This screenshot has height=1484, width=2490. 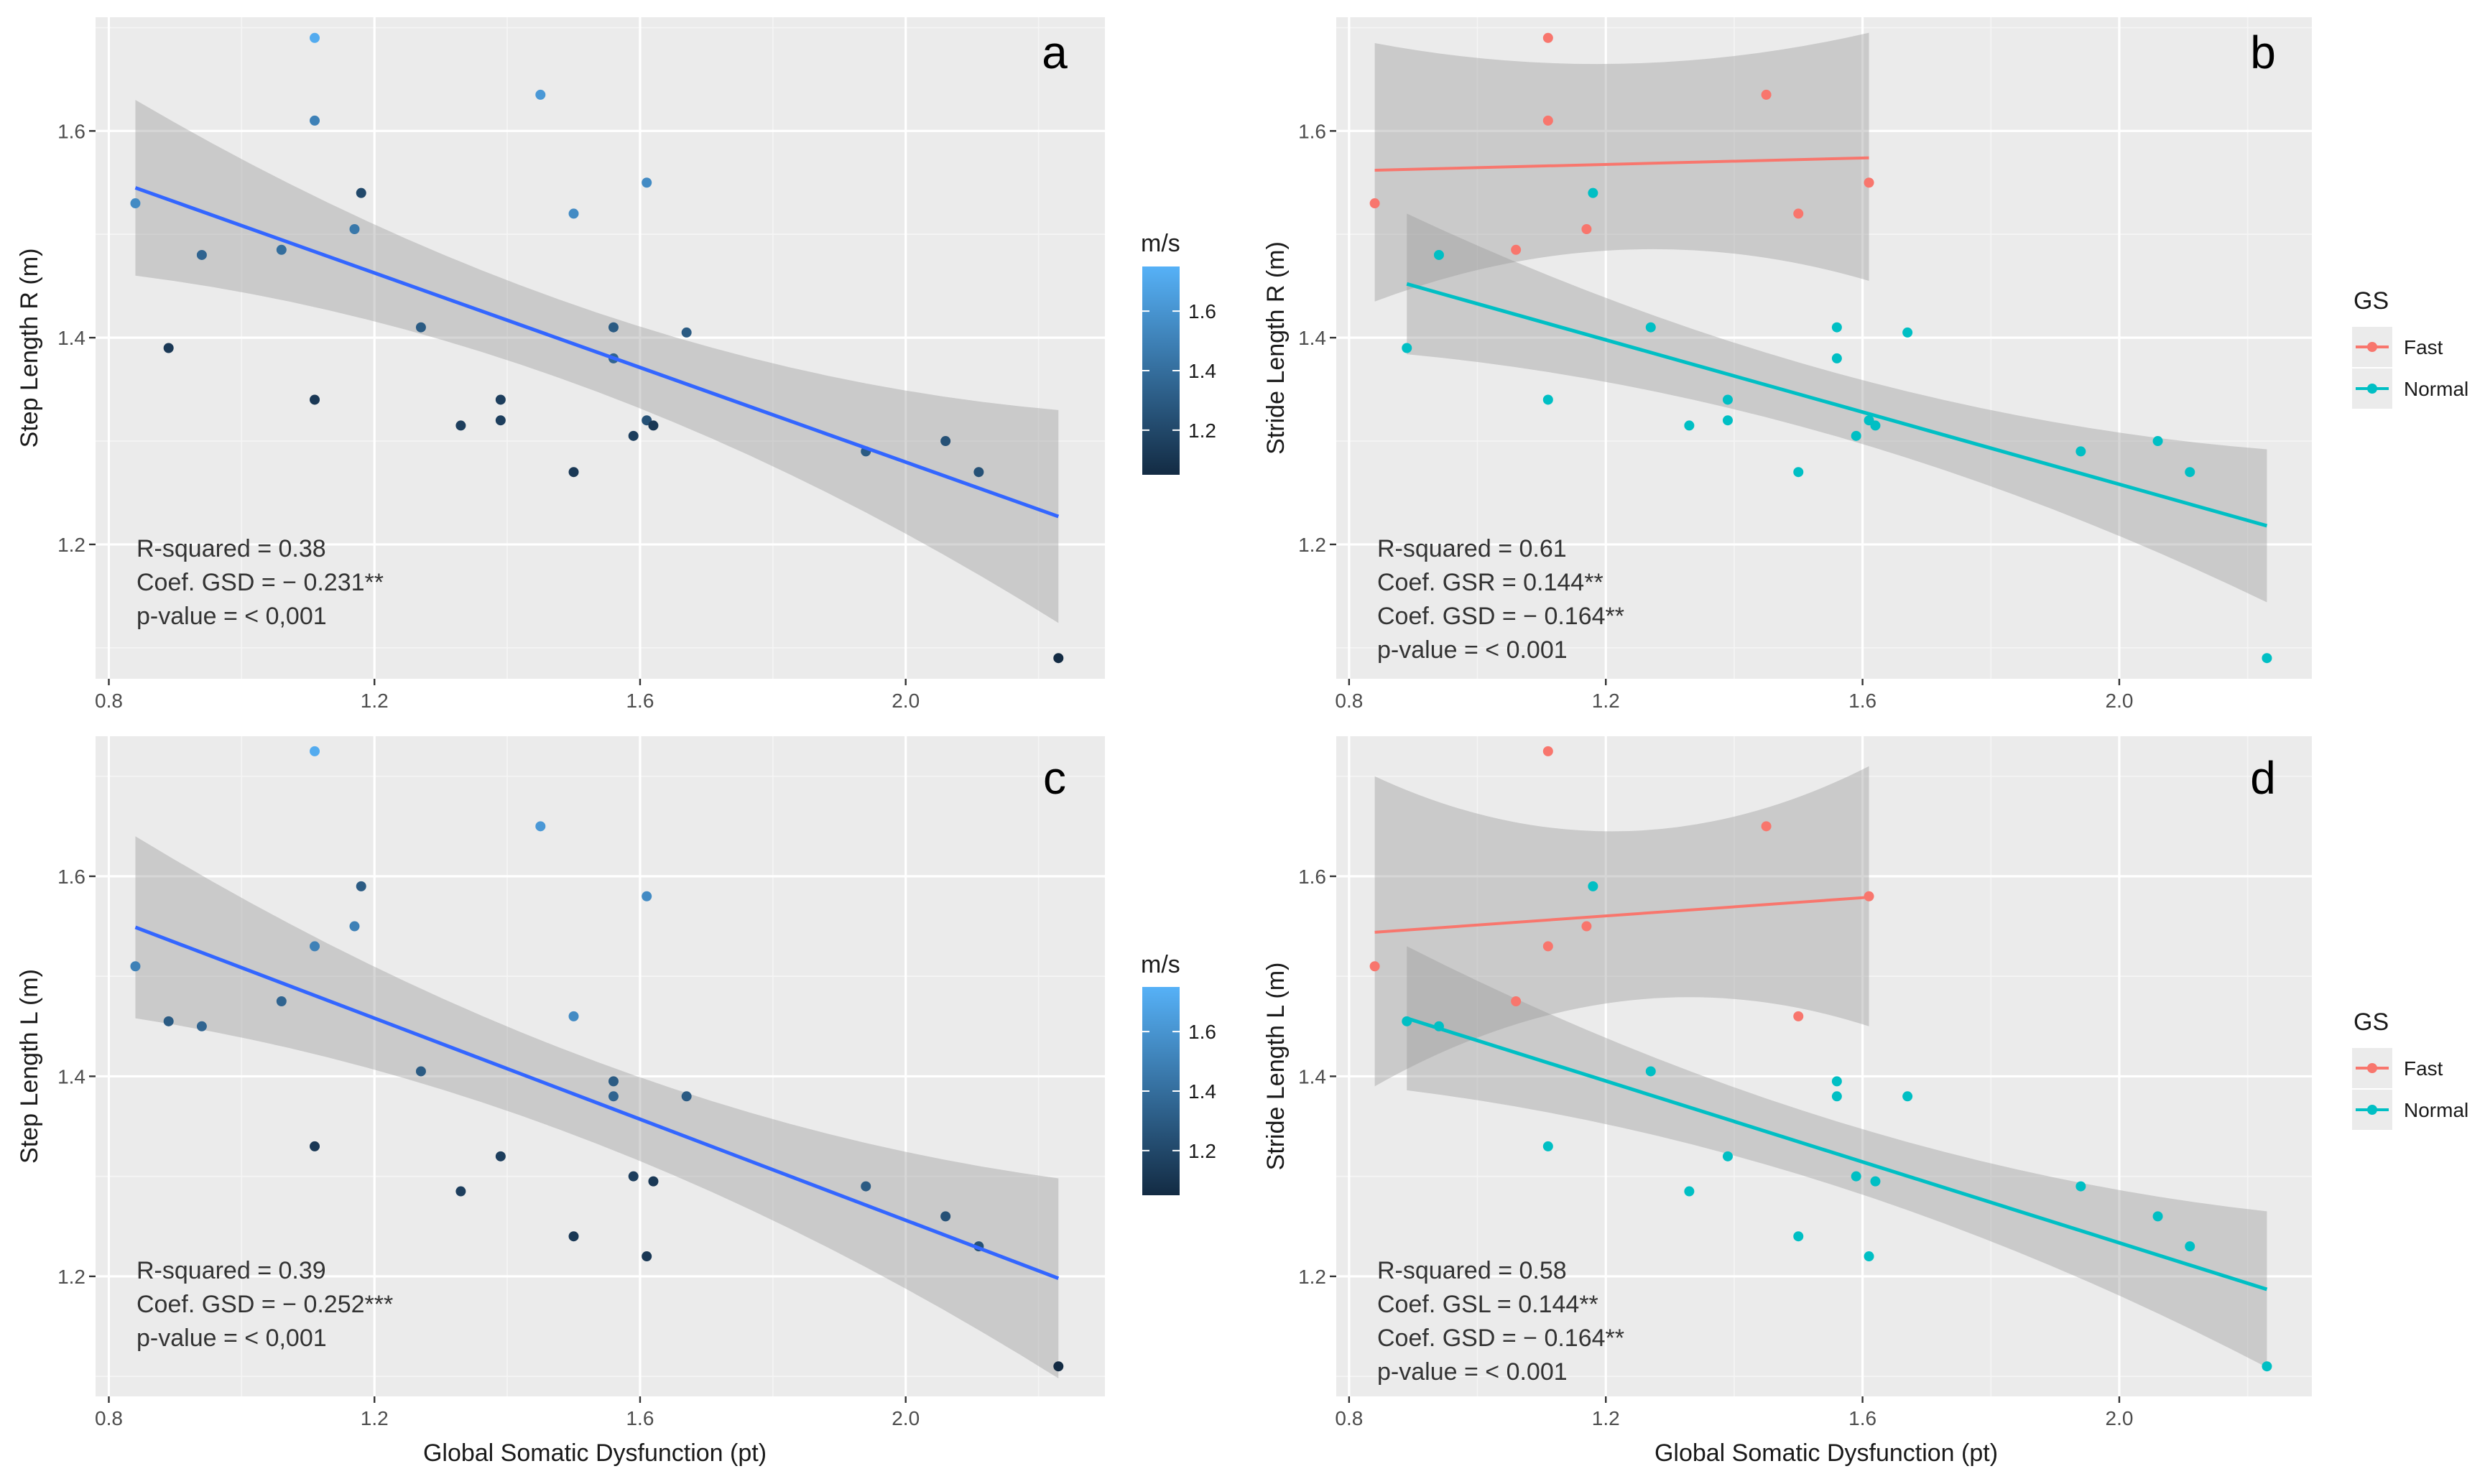 What do you see at coordinates (231, 548) in the screenshot?
I see `annotation-line: R-squared = 0.38` at bounding box center [231, 548].